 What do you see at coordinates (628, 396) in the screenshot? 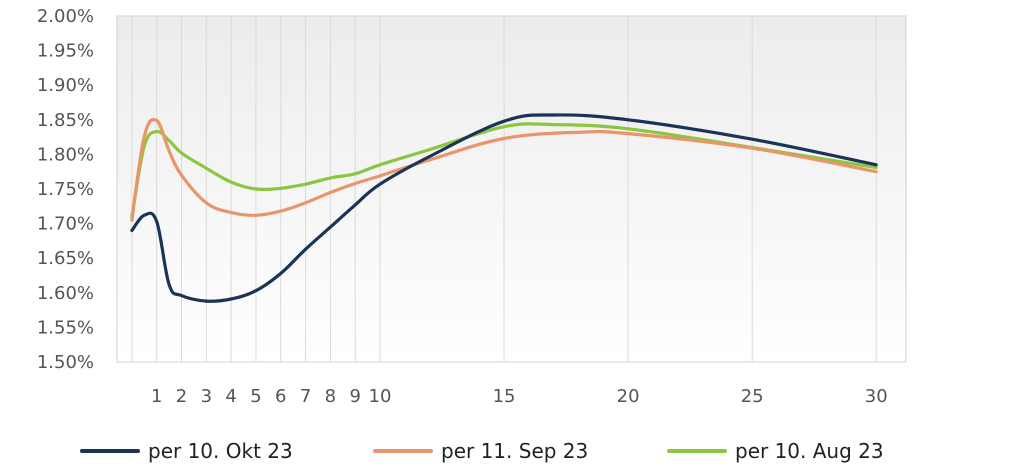
I see `x-tick-label: 20` at bounding box center [628, 396].